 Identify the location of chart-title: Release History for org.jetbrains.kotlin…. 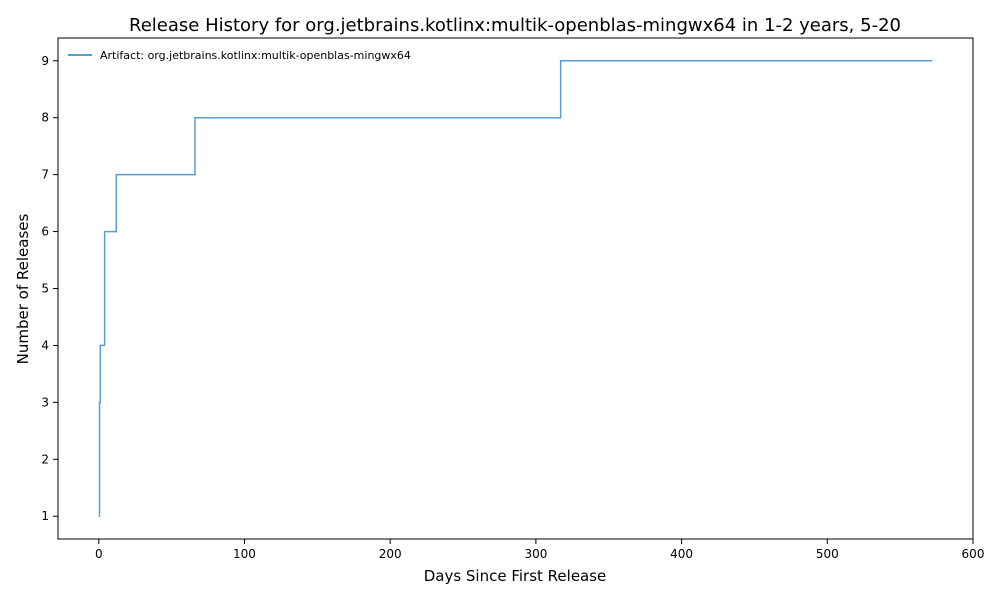
(515, 25).